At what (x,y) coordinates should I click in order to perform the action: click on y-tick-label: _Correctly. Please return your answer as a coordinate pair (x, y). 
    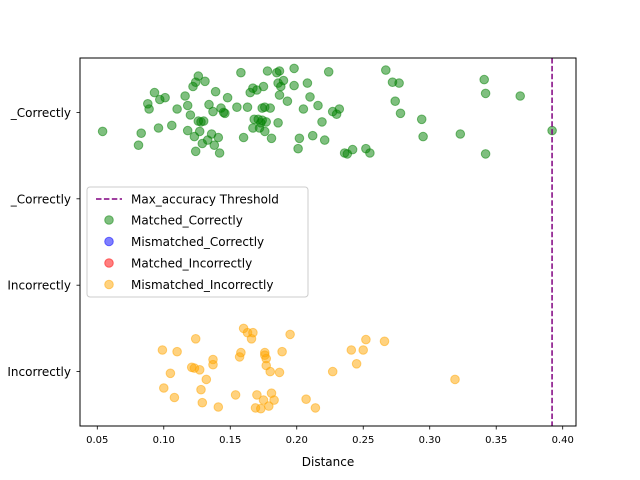
    Looking at the image, I should click on (40, 113).